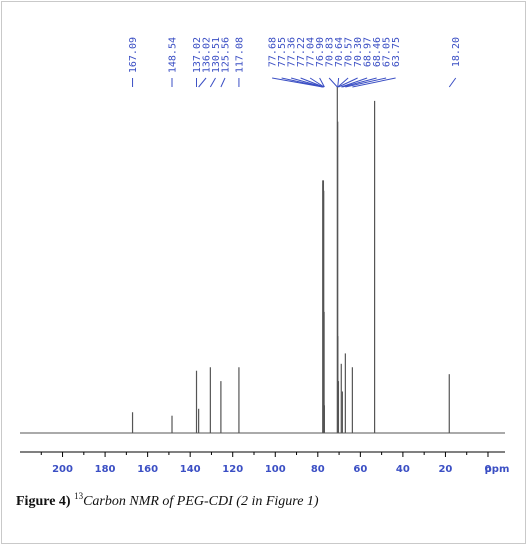 This screenshot has width=529, height=547. I want to click on peak-label: 77.55, so click(282, 52).